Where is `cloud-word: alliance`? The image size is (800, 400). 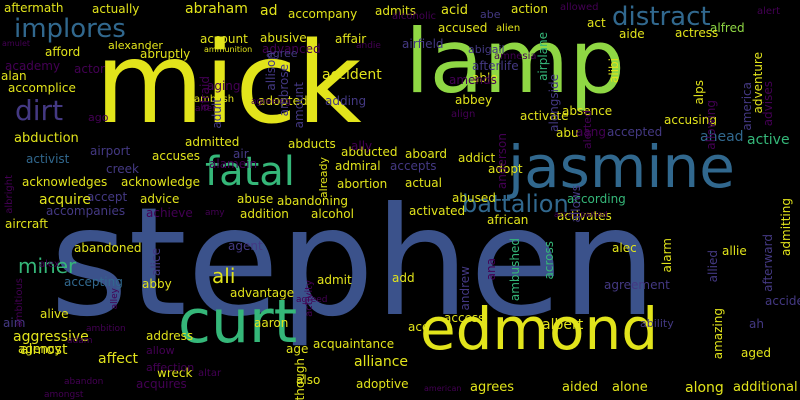 cloud-word: alliance is located at coordinates (381, 362).